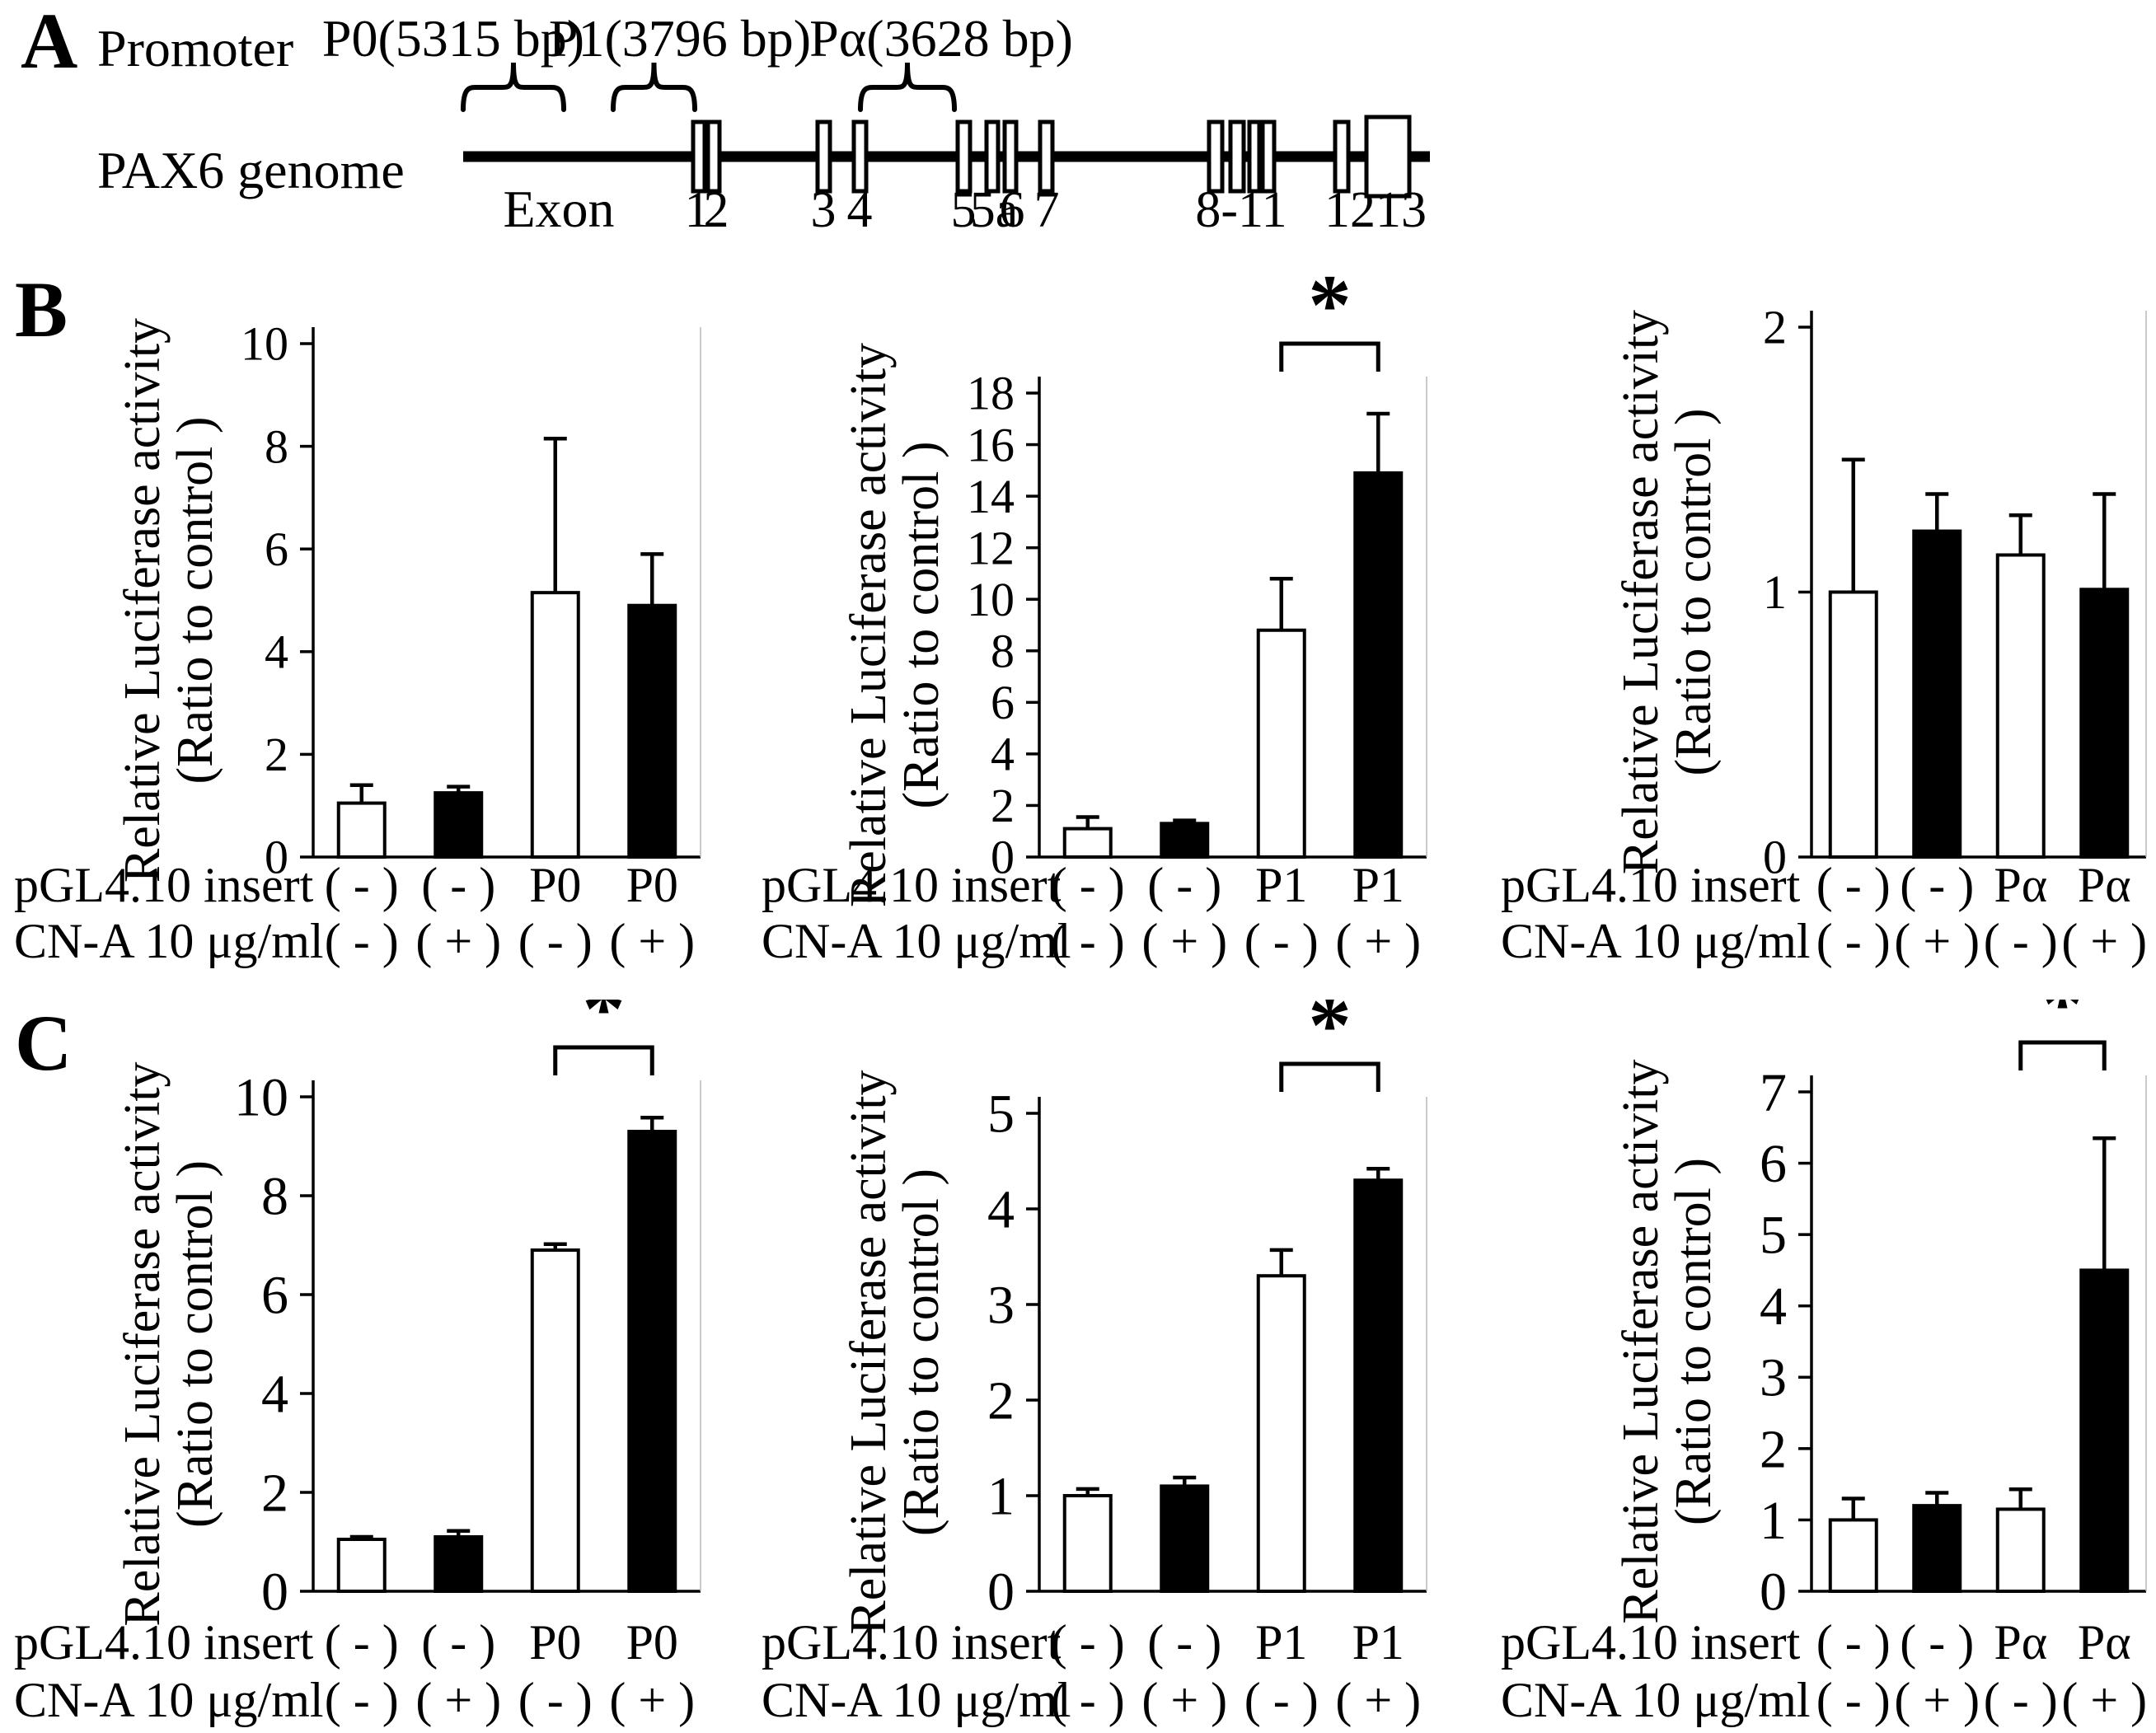 Image resolution: width=2156 pixels, height=1733 pixels. I want to click on y-tick-label: 7, so click(1774, 1092).